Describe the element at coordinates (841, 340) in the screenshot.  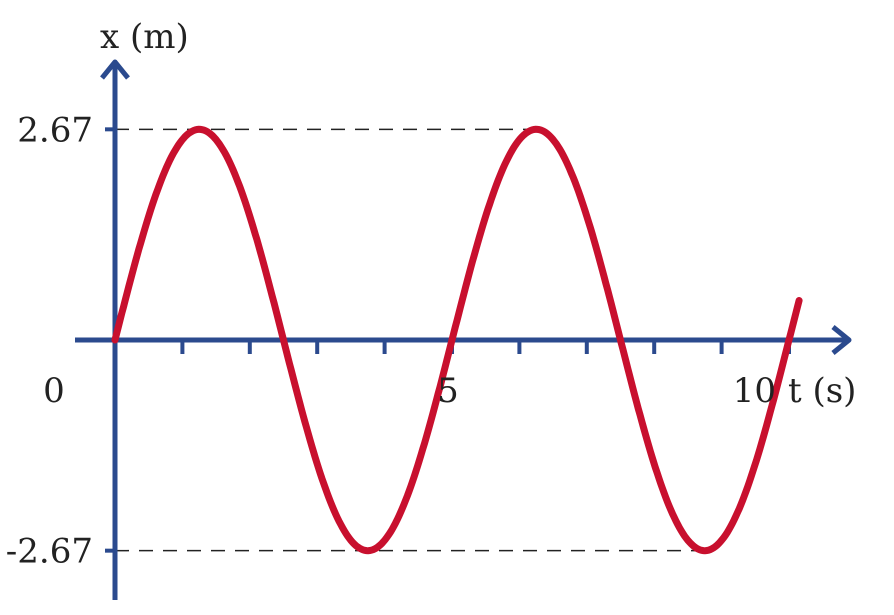
I see `x-axis-arrow` at that location.